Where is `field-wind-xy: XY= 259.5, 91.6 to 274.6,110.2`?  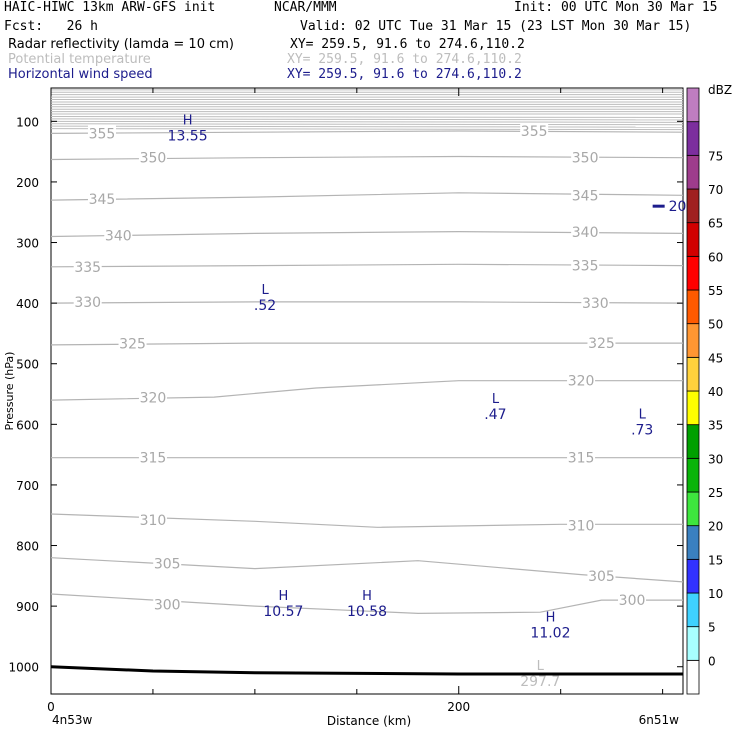 field-wind-xy: XY= 259.5, 91.6 to 274.6,110.2 is located at coordinates (404, 74).